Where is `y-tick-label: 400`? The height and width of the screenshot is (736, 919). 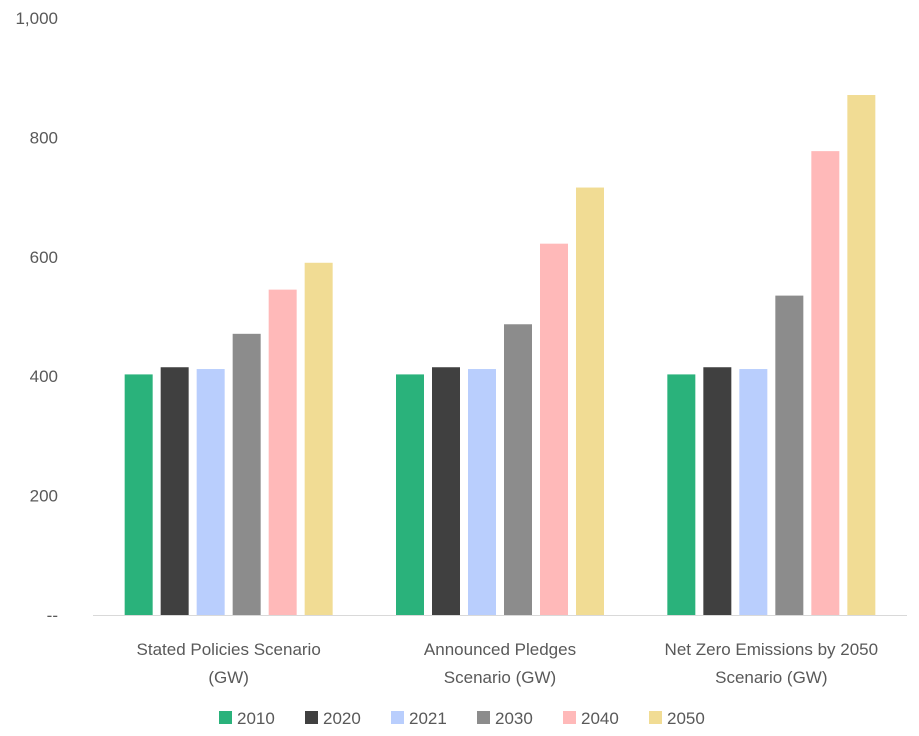
y-tick-label: 400 is located at coordinates (44, 376).